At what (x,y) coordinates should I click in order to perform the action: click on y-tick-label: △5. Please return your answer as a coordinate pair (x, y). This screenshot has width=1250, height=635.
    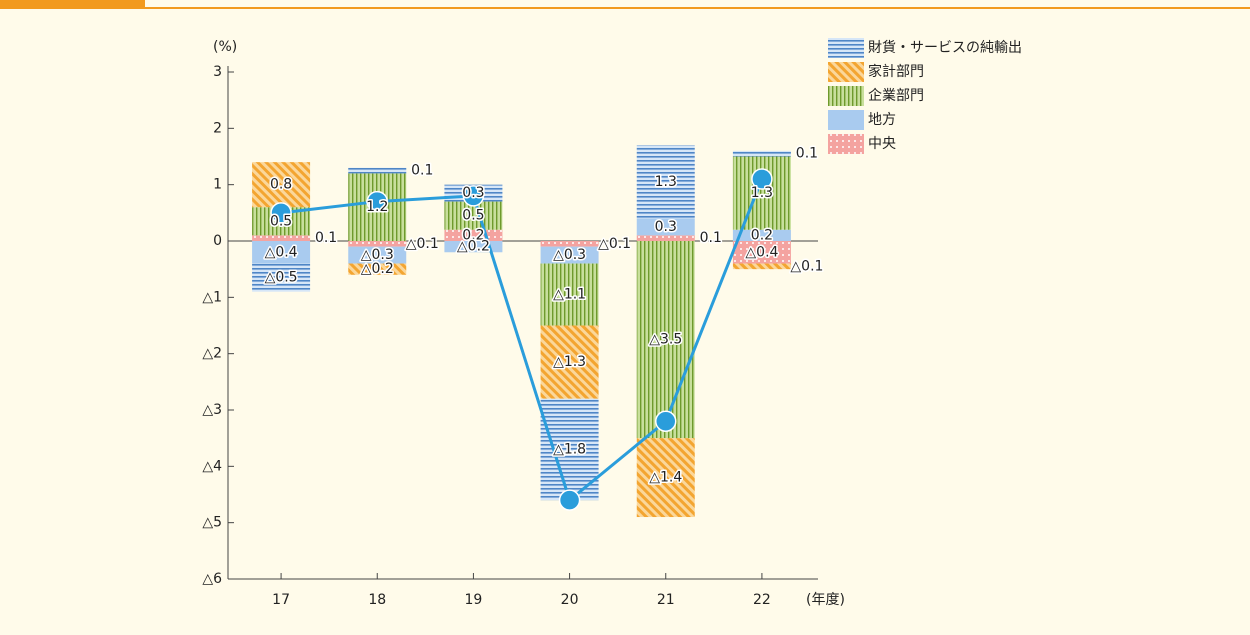
    Looking at the image, I should click on (212, 523).